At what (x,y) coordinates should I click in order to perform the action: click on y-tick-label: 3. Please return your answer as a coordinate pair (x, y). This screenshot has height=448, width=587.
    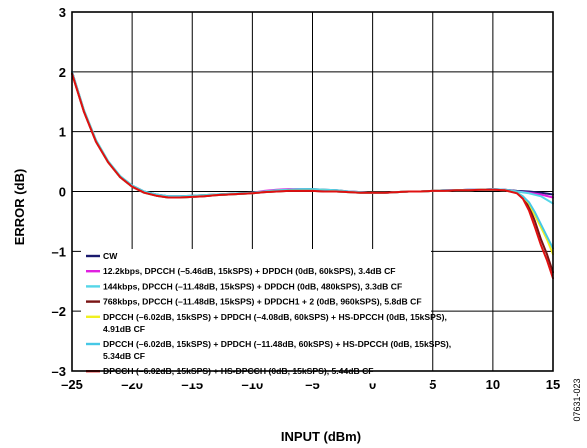
    Looking at the image, I should click on (62, 12).